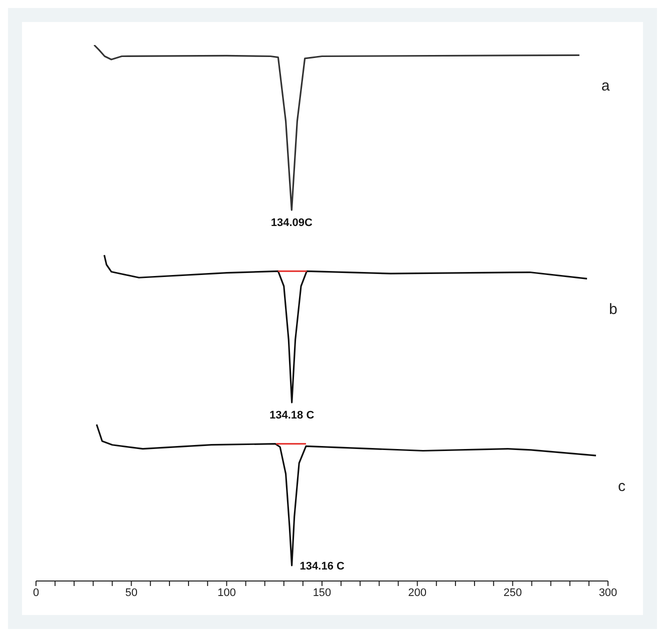 The image size is (665, 637). What do you see at coordinates (512, 592) in the screenshot?
I see `x-tick-label: 250` at bounding box center [512, 592].